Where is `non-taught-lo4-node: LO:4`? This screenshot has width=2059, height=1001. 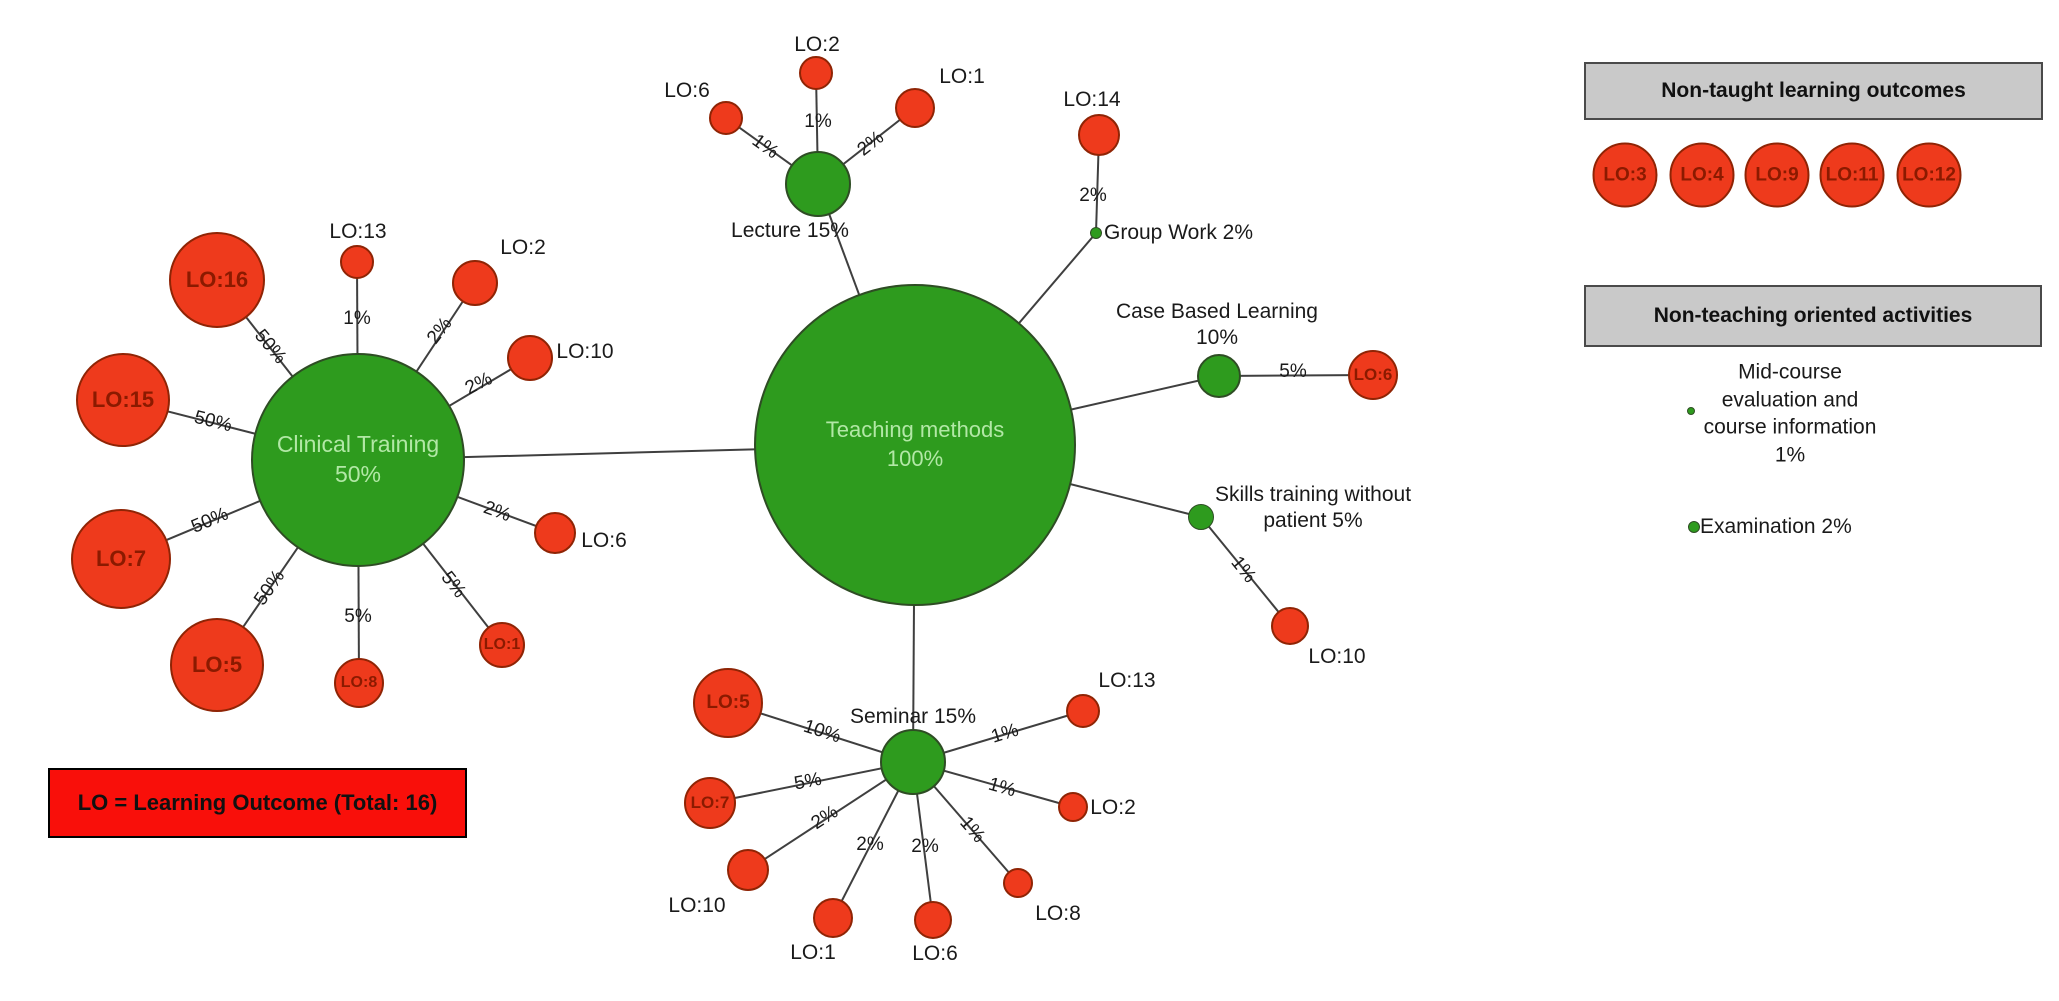
non-taught-lo4-node: LO:4 is located at coordinates (1702, 175).